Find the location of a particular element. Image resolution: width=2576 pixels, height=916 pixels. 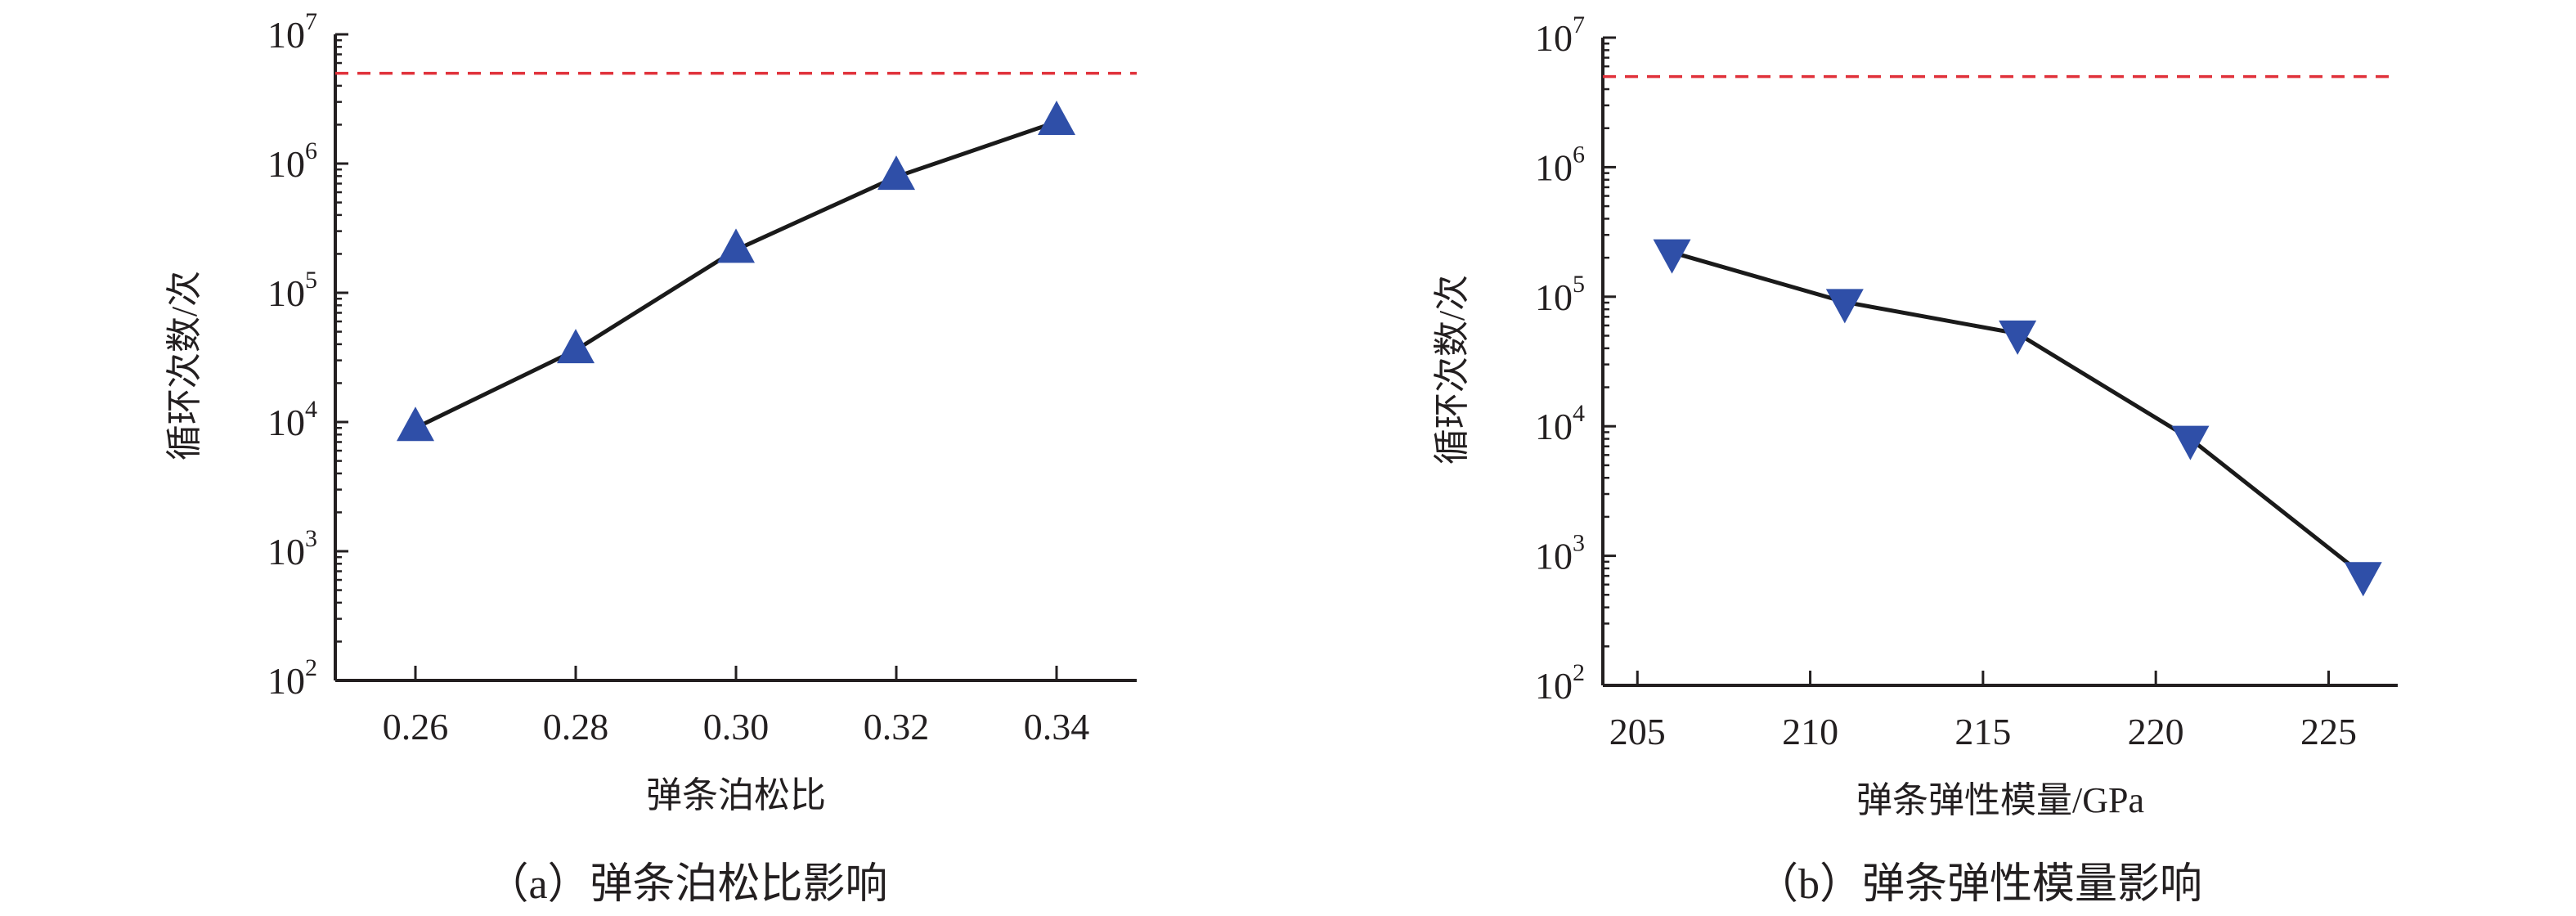

x-tick-label: 205 is located at coordinates (1637, 731).